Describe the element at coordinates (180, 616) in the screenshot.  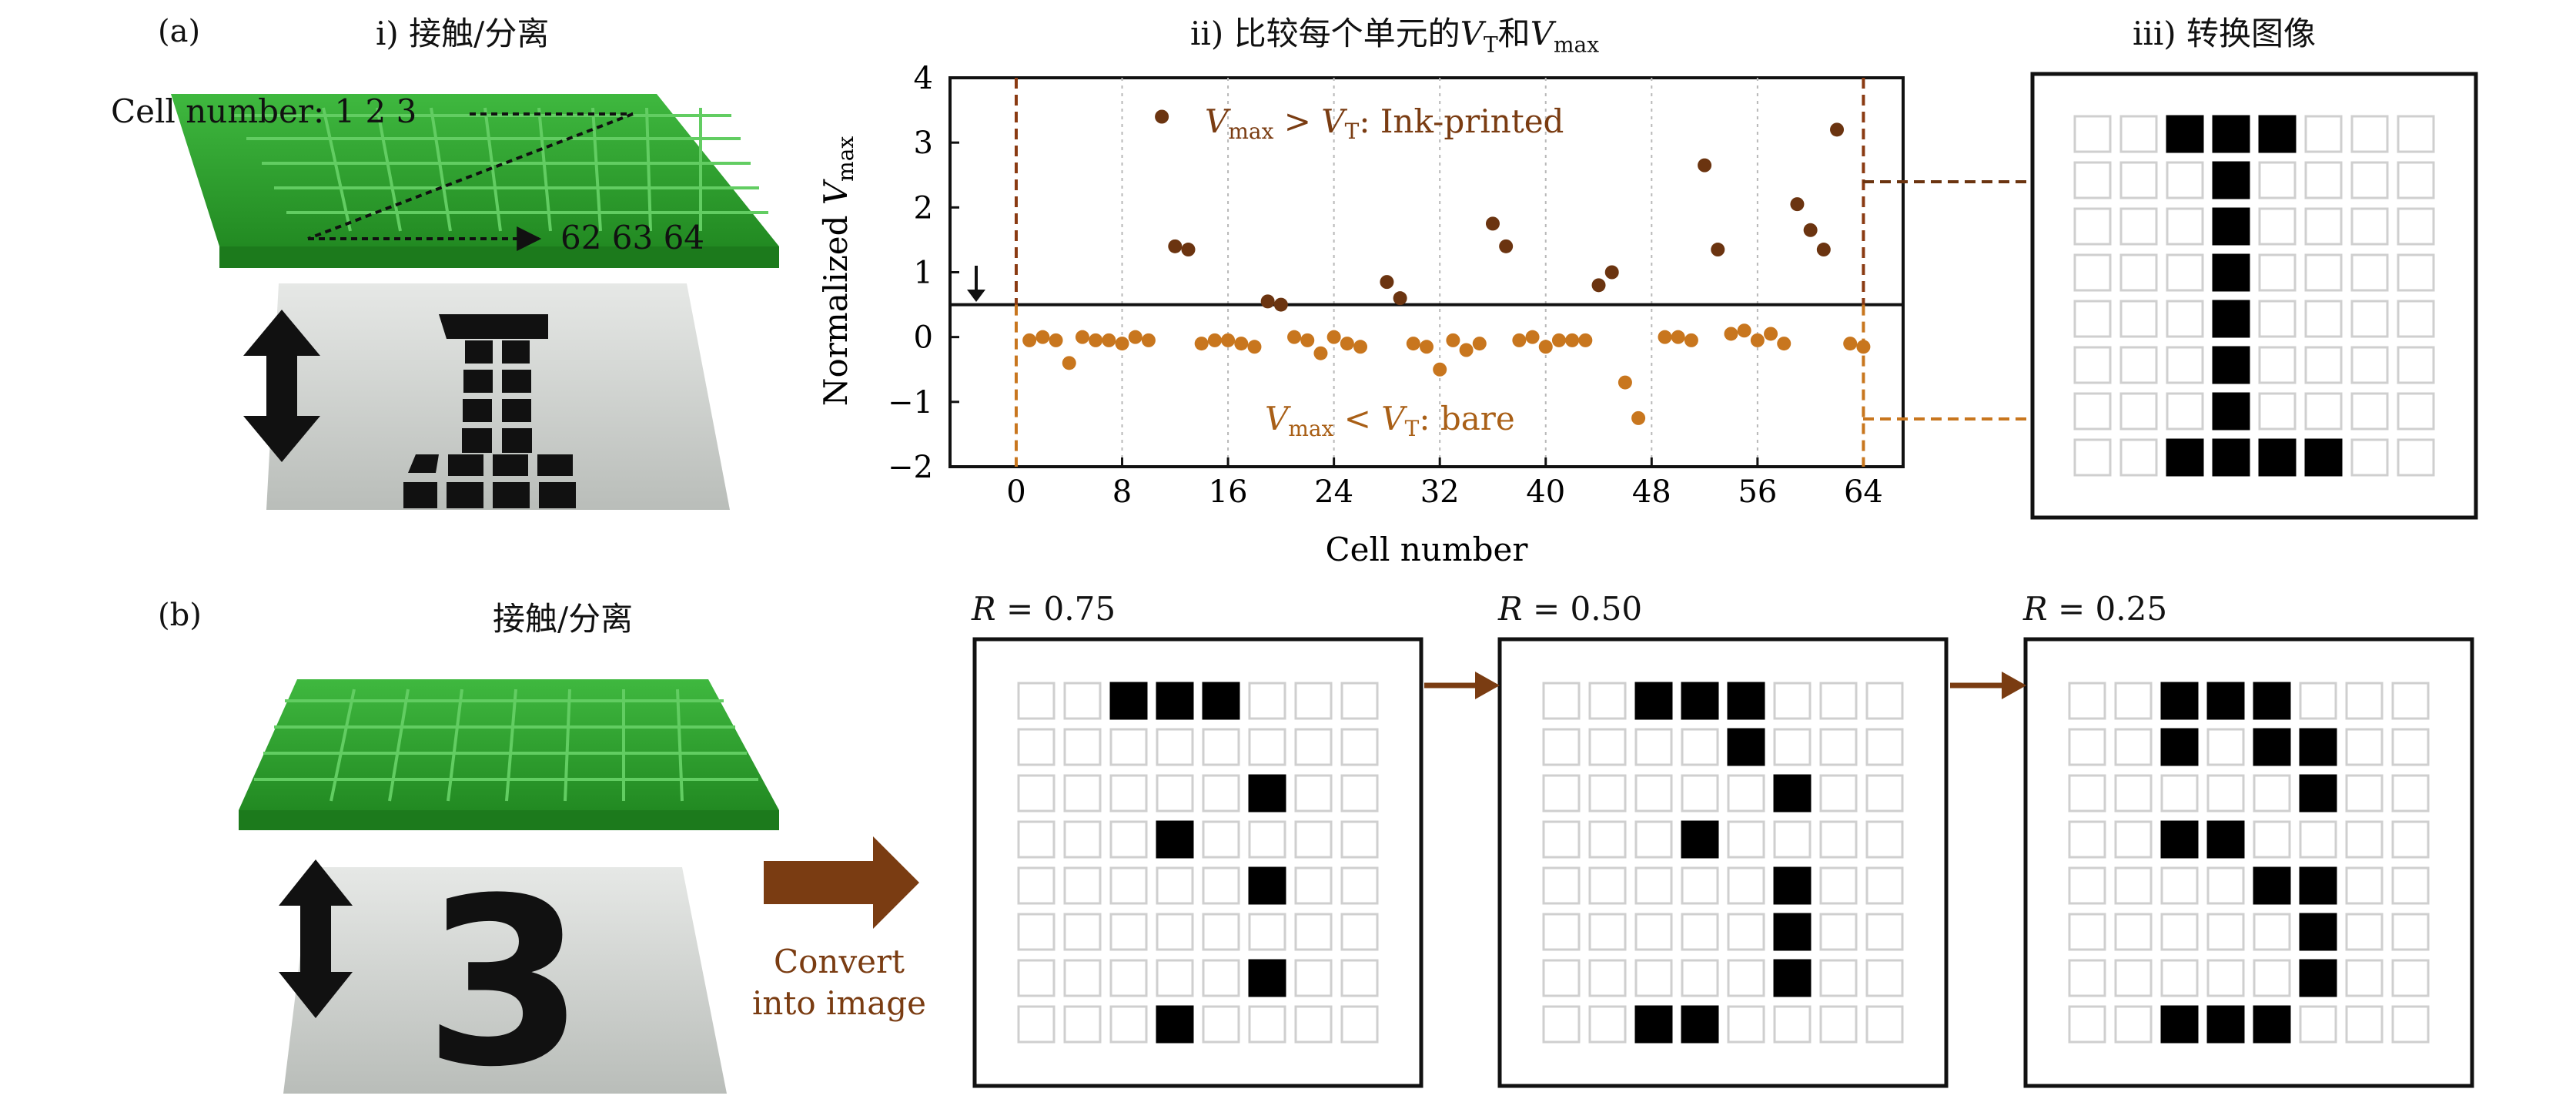
I see `panel-b-label: (b)` at that location.